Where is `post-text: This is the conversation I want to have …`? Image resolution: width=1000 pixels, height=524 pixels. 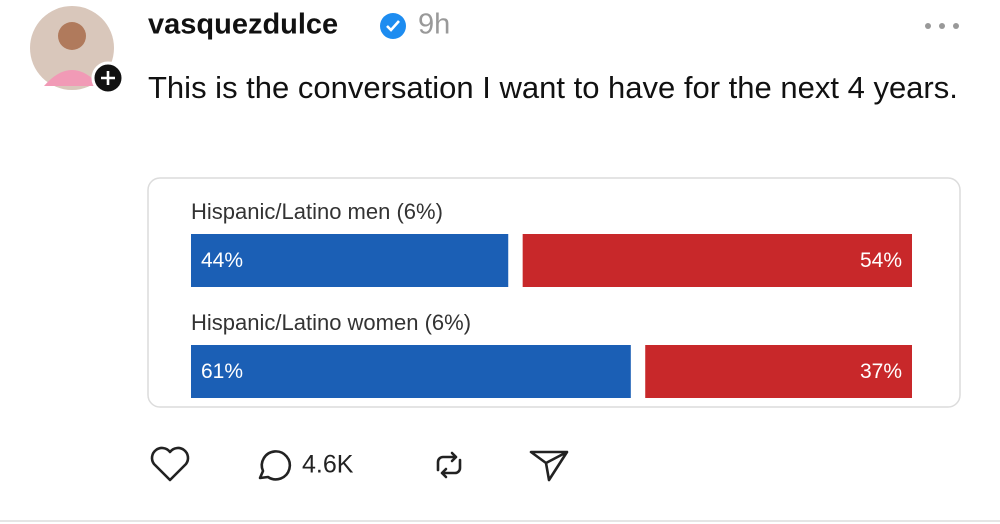
post-text: This is the conversation I want to have … is located at coordinates (553, 87).